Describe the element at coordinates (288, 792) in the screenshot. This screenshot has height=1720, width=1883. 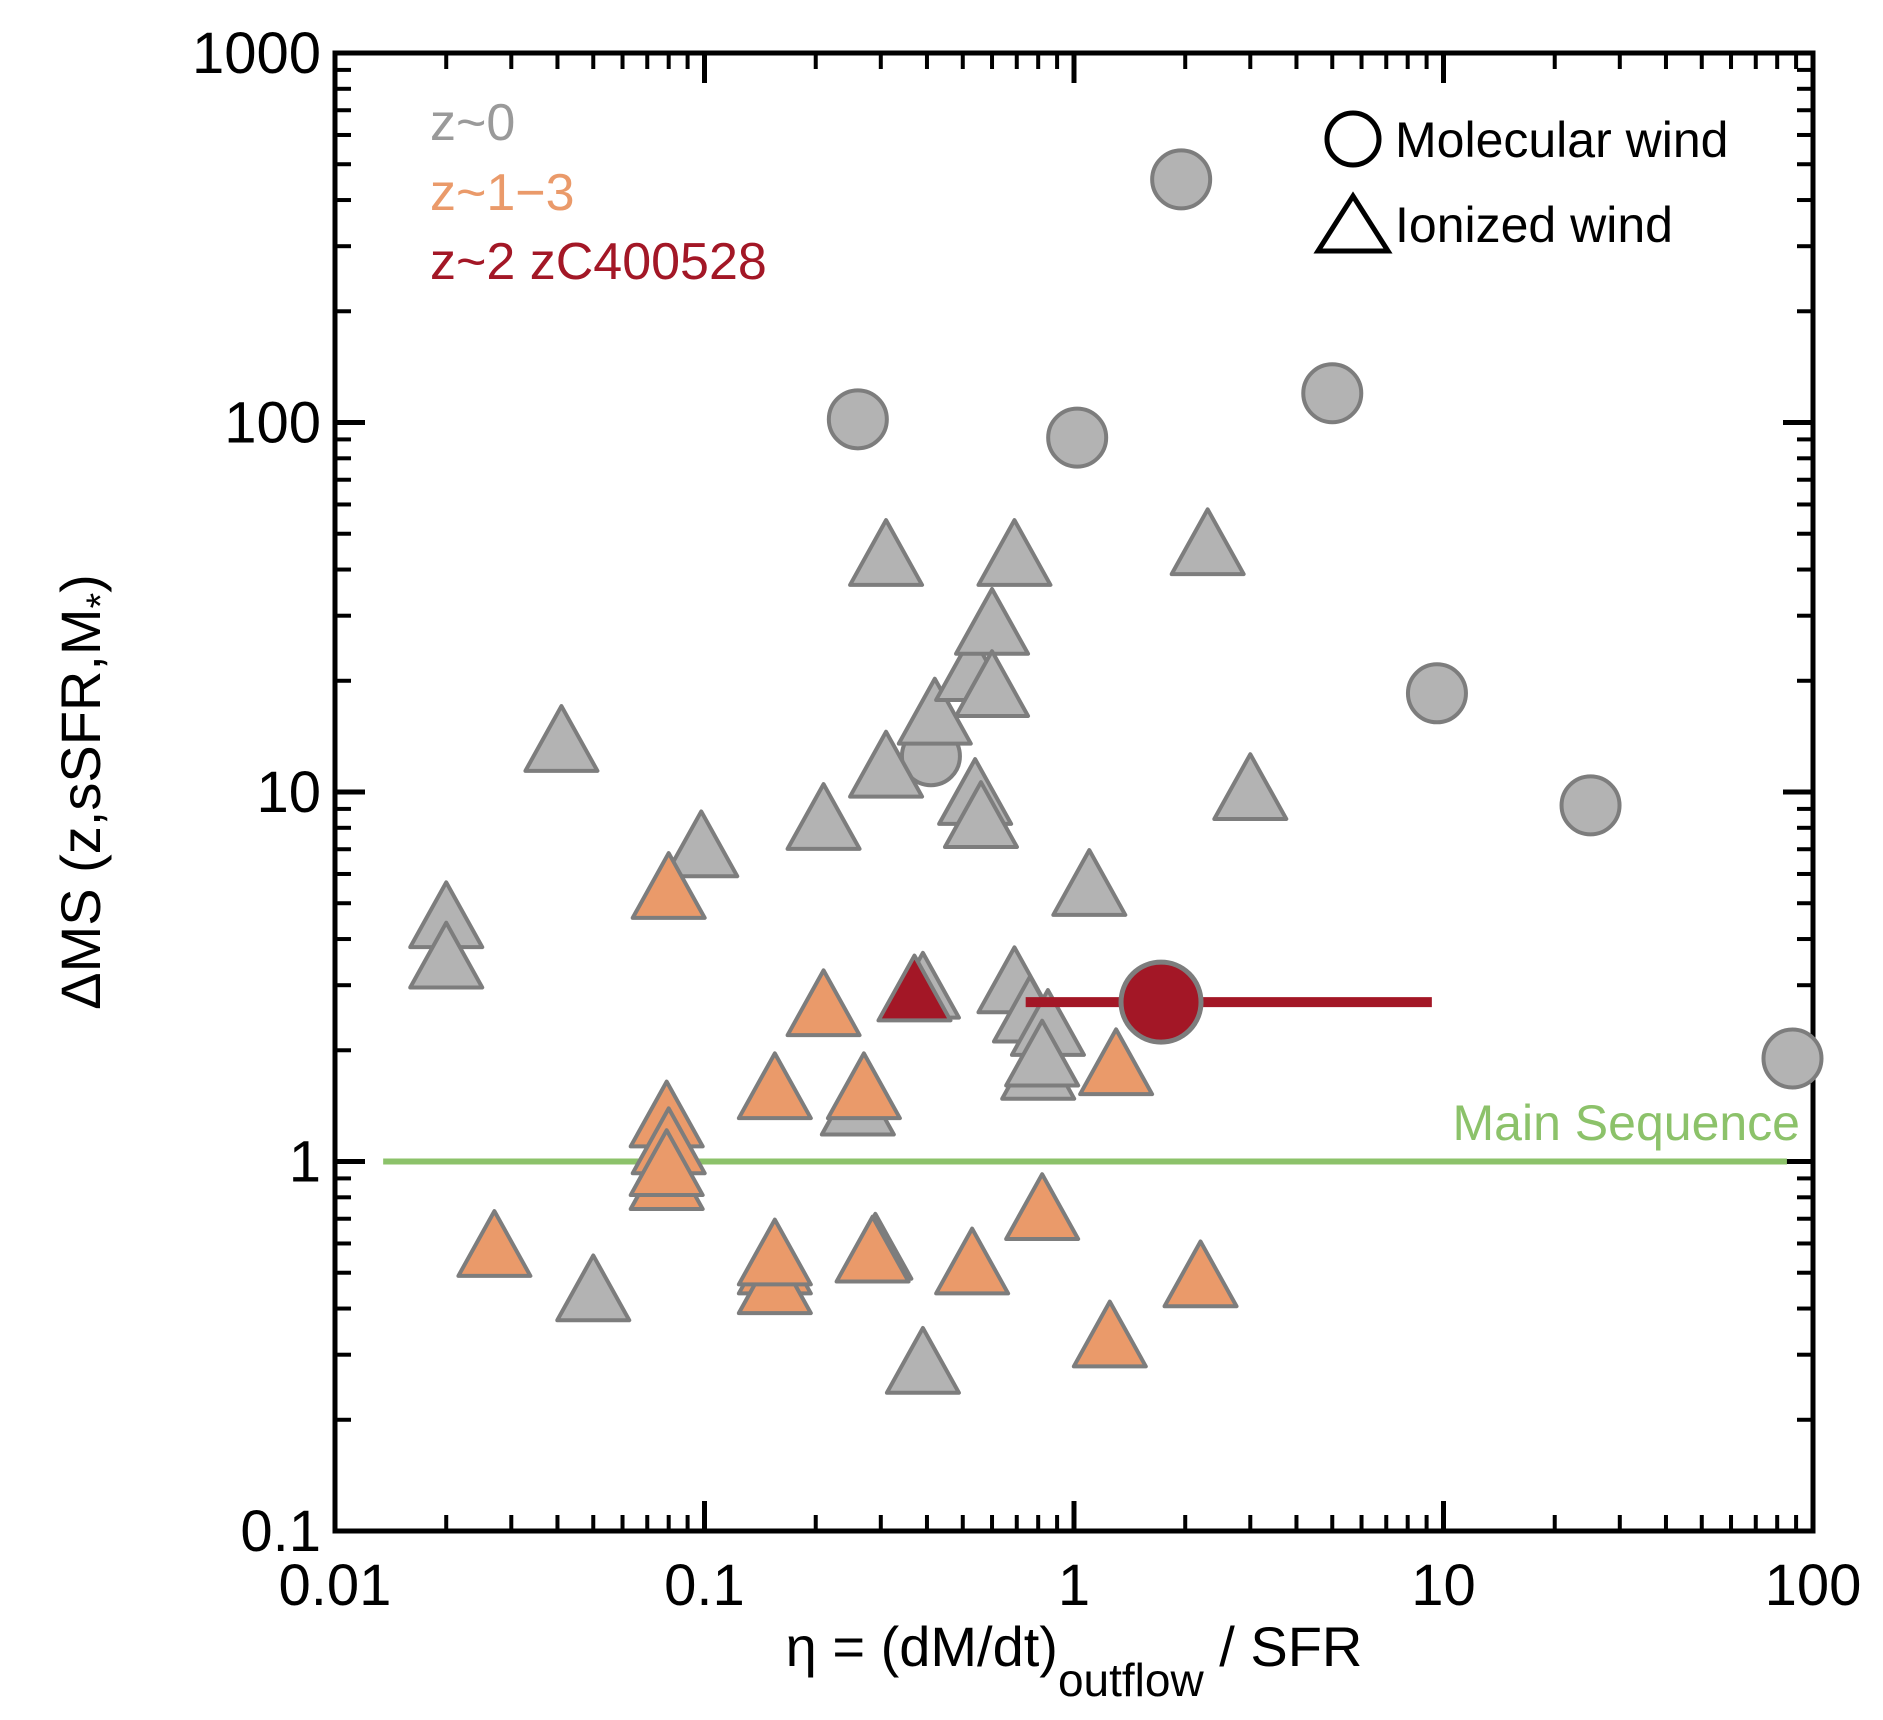
I see `y-tick-label: 10` at that location.